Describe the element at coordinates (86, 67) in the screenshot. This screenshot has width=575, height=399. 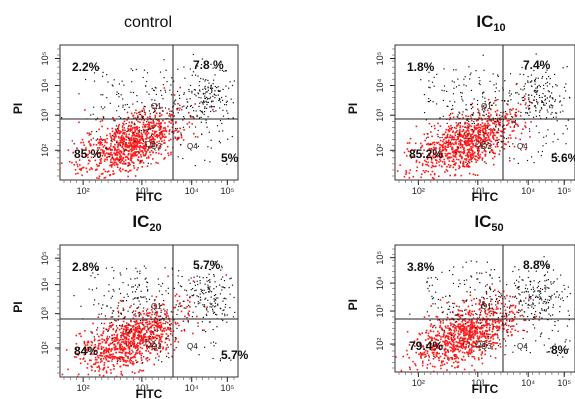
I see `percent-upper-left: 2.2%` at that location.